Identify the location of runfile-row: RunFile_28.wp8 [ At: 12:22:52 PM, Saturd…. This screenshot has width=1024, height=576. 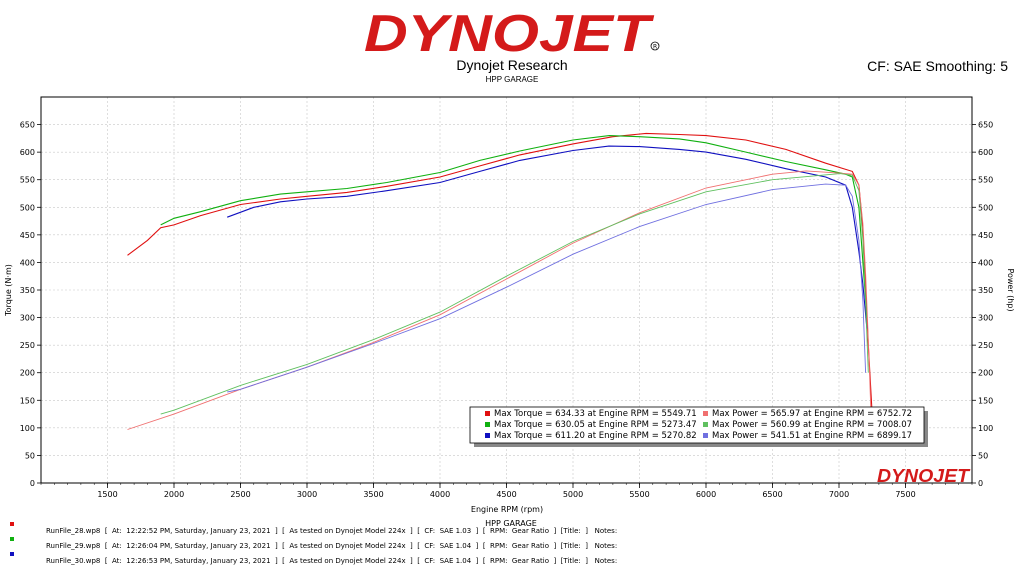
(512, 530).